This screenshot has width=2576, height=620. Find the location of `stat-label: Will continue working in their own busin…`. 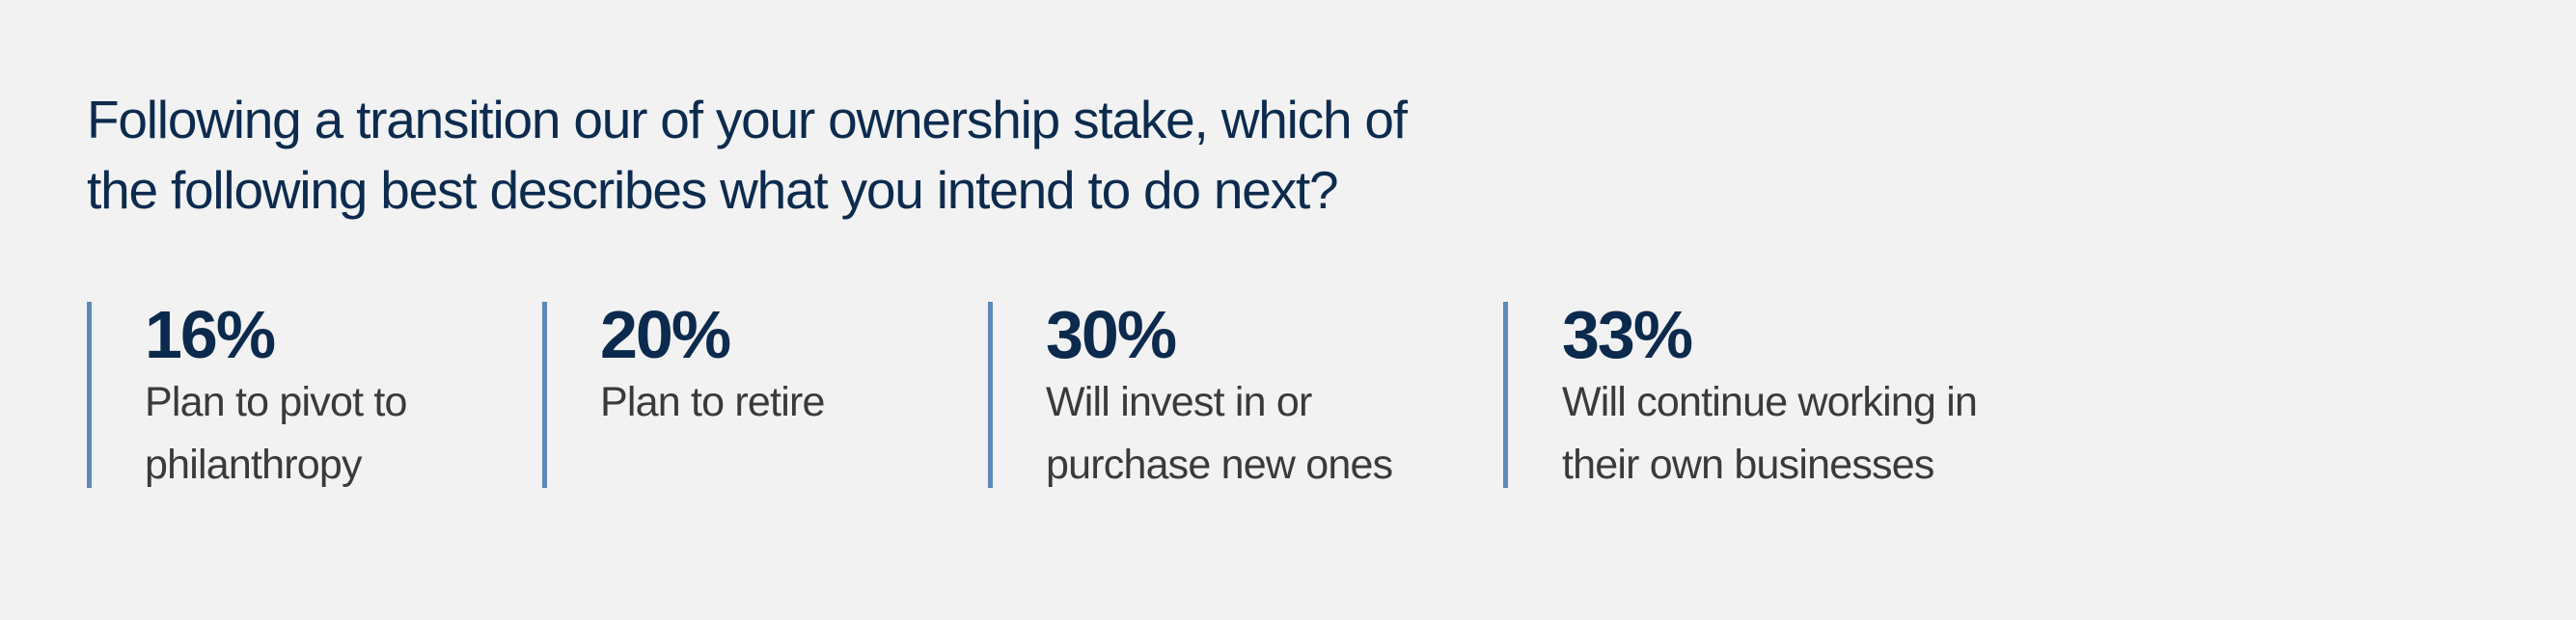

stat-label: Will continue working in their own busin… is located at coordinates (1770, 434).